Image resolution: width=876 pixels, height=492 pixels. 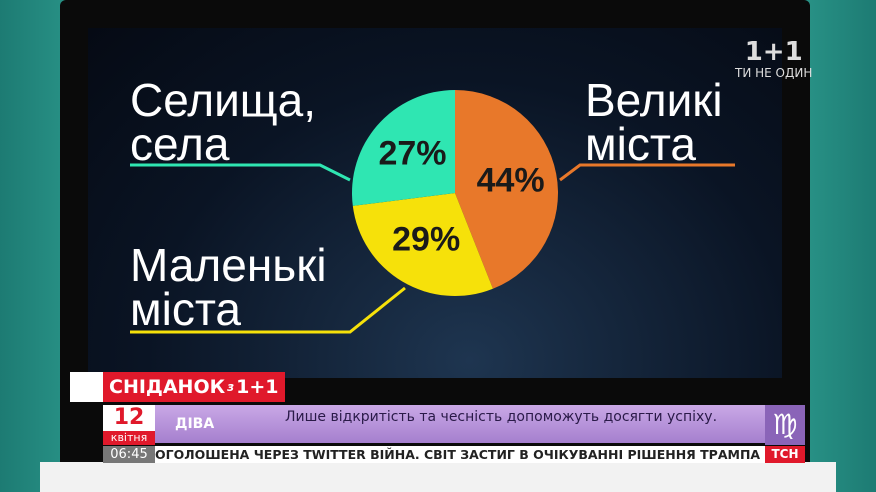 I want to click on show-channel: 1+1, so click(x=257, y=387).